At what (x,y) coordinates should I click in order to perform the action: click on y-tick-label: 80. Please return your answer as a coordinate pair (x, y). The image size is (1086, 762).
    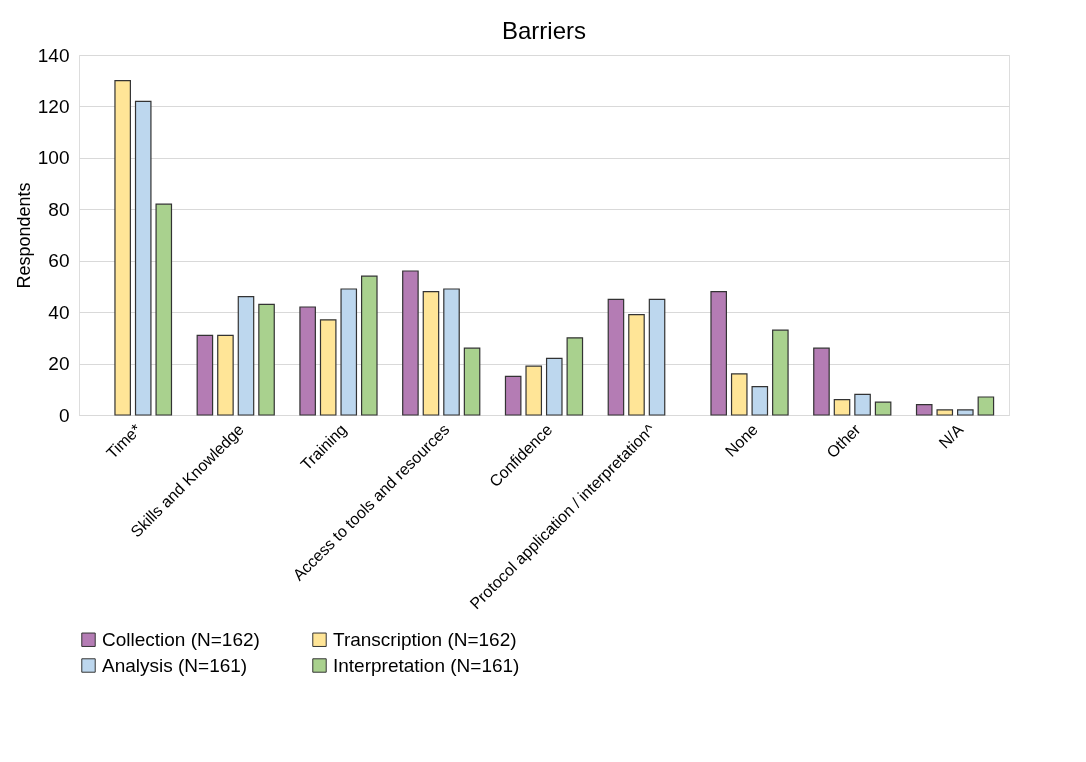
    Looking at the image, I should click on (59, 209).